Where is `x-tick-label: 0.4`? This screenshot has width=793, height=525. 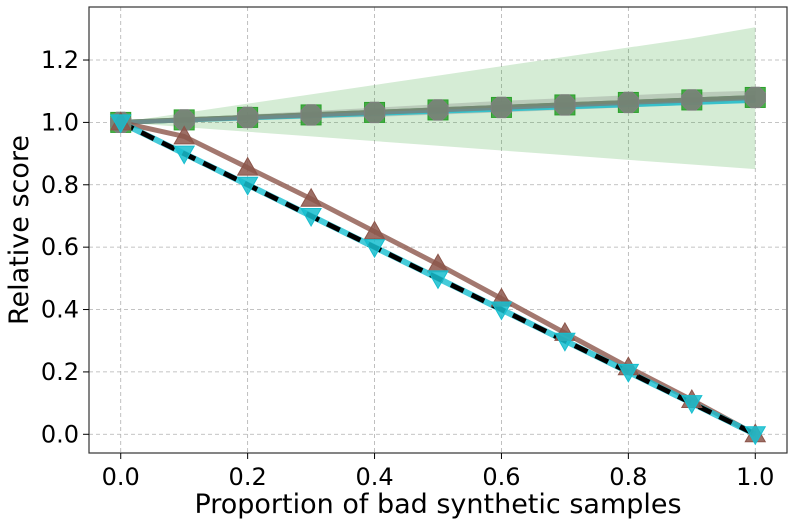
x-tick-label: 0.4 is located at coordinates (374, 477).